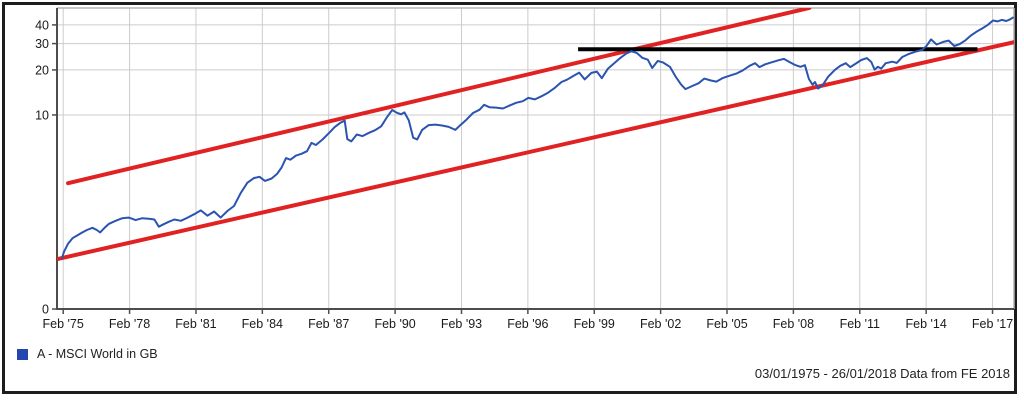 This screenshot has width=1024, height=410. What do you see at coordinates (42, 25) in the screenshot?
I see `y-tick-label: 40` at bounding box center [42, 25].